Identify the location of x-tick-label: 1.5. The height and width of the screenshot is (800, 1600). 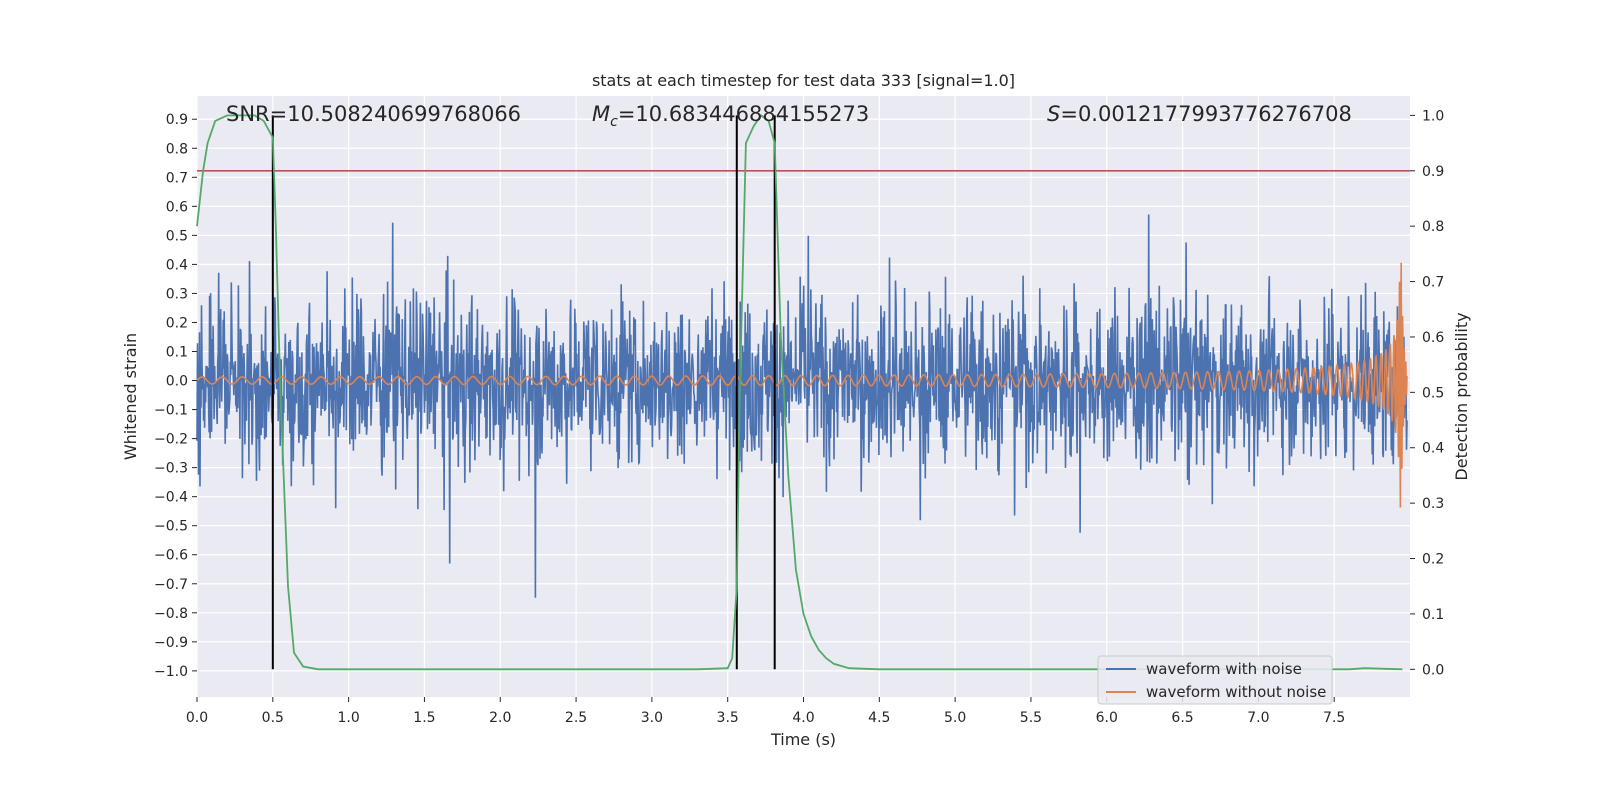
(424, 718).